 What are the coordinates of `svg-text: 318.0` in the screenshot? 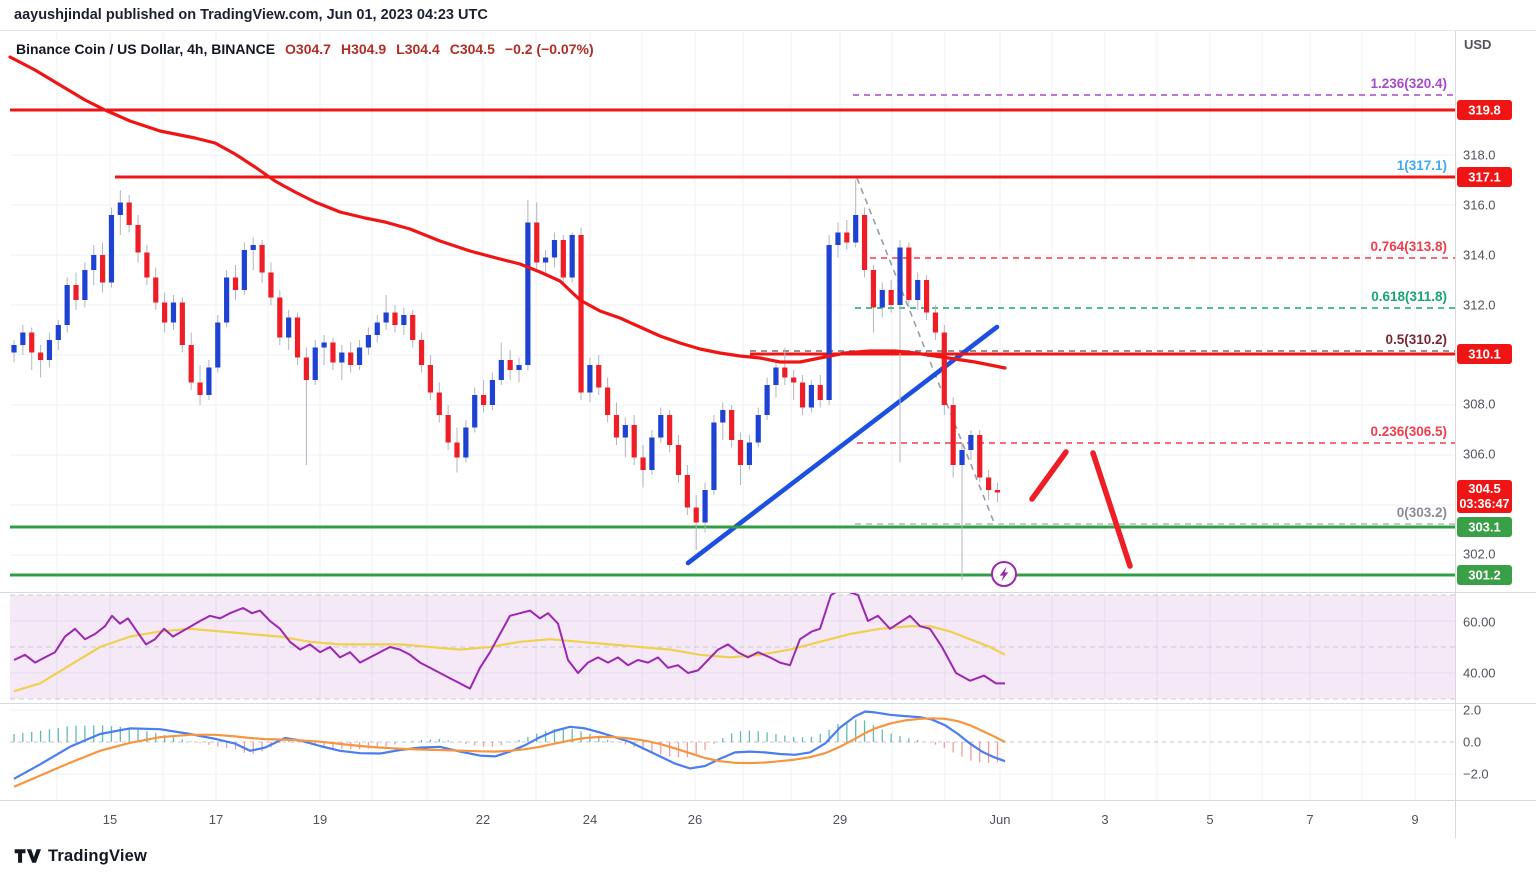 It's located at (1479, 155).